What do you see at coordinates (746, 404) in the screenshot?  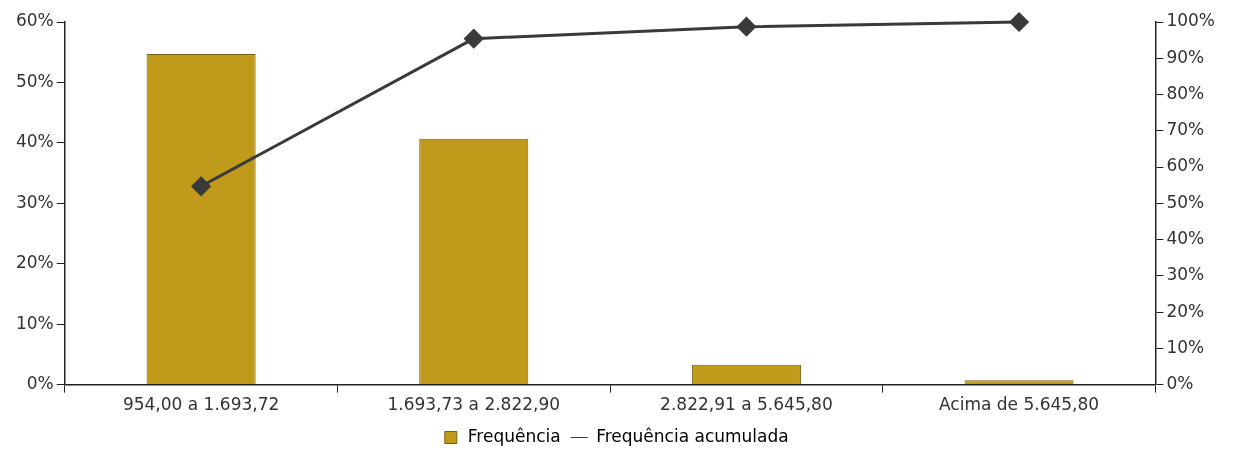 I see `x-tick-label: 2.822,91 a 5.645,80` at bounding box center [746, 404].